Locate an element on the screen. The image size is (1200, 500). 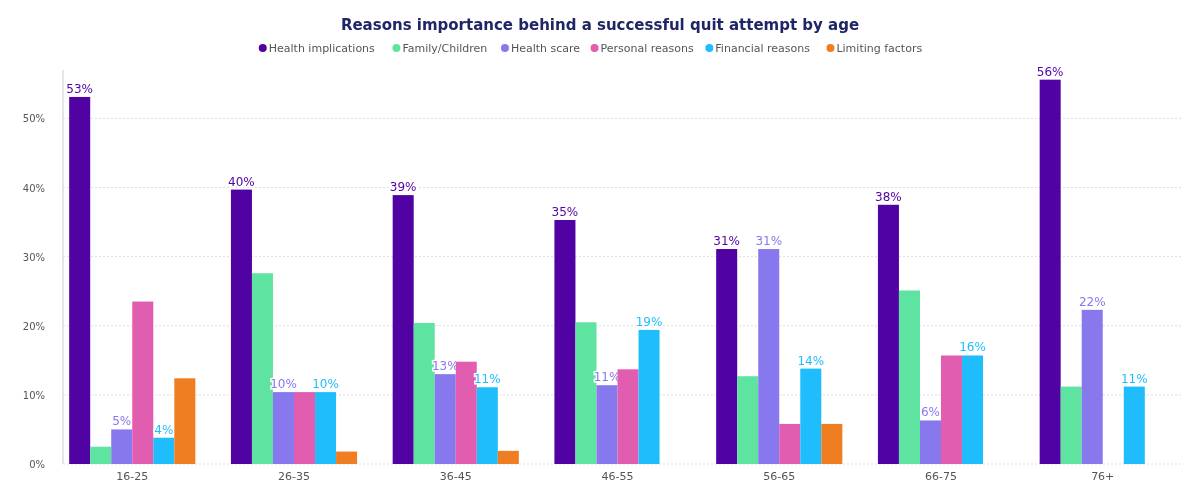
chart-title: Reasons importance behind a successful quit attempt by age is located at coordinates (600, 25).